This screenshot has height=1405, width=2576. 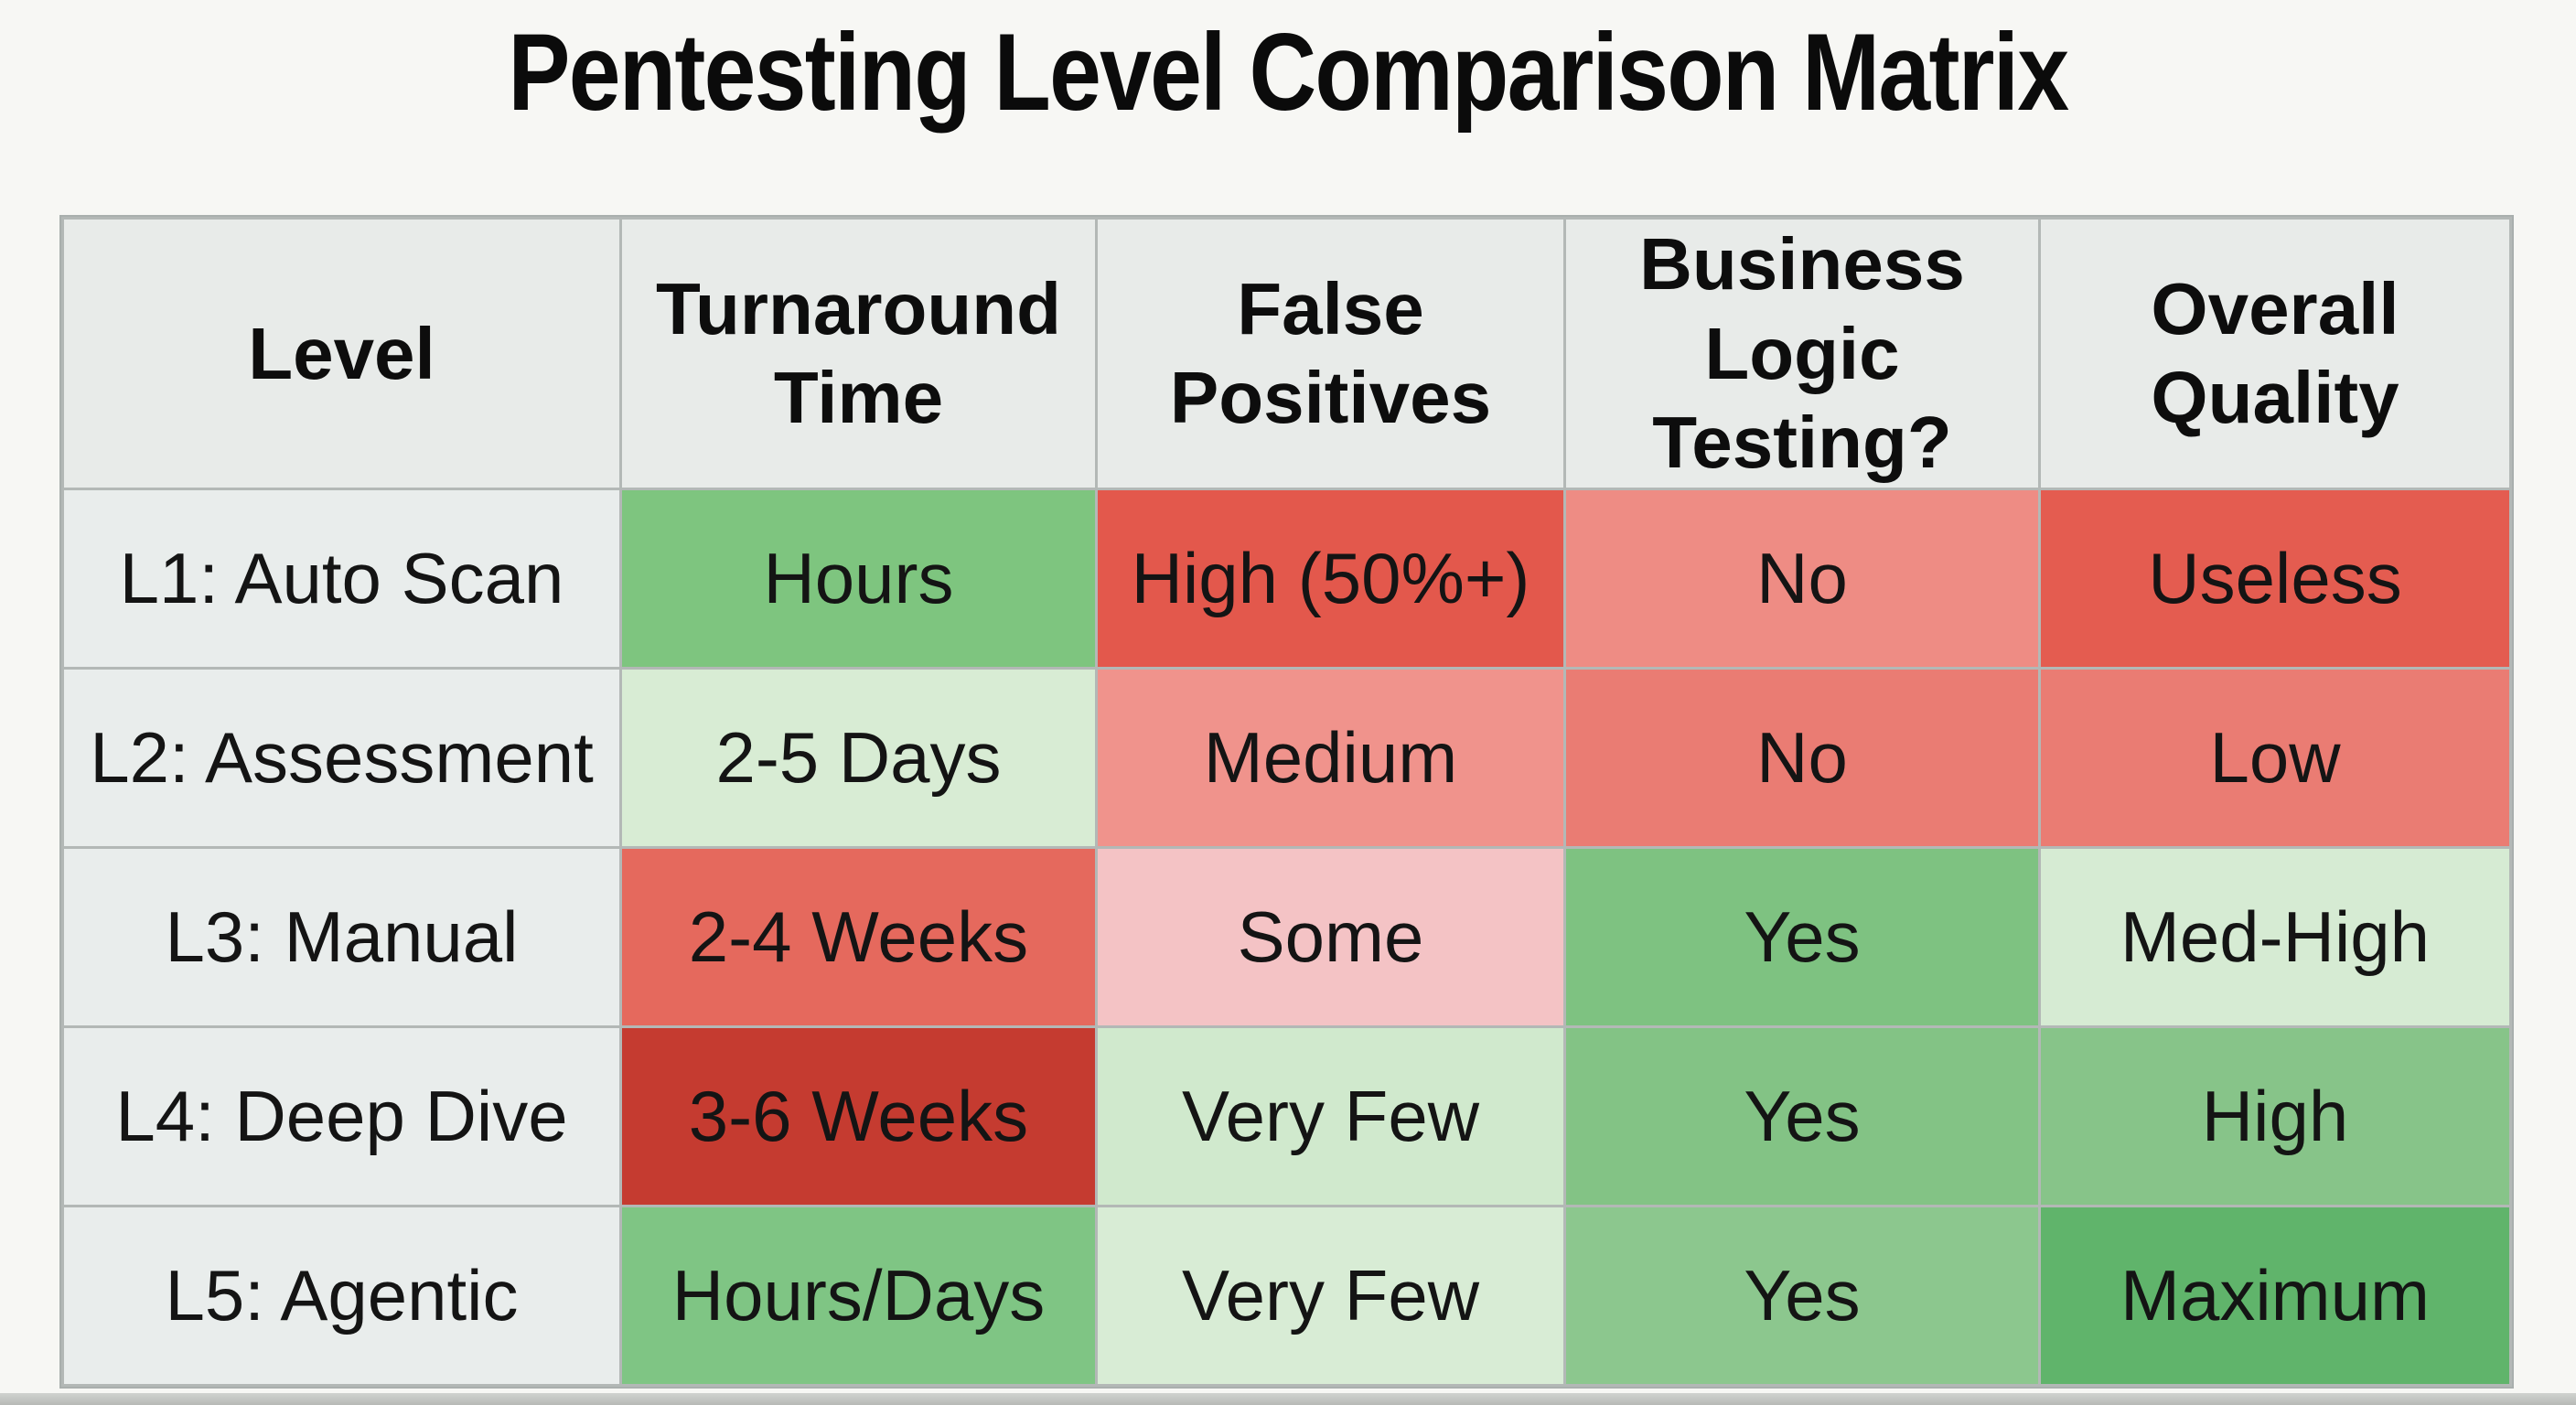 What do you see at coordinates (859, 1295) in the screenshot?
I see `table-cell: Hours/Days` at bounding box center [859, 1295].